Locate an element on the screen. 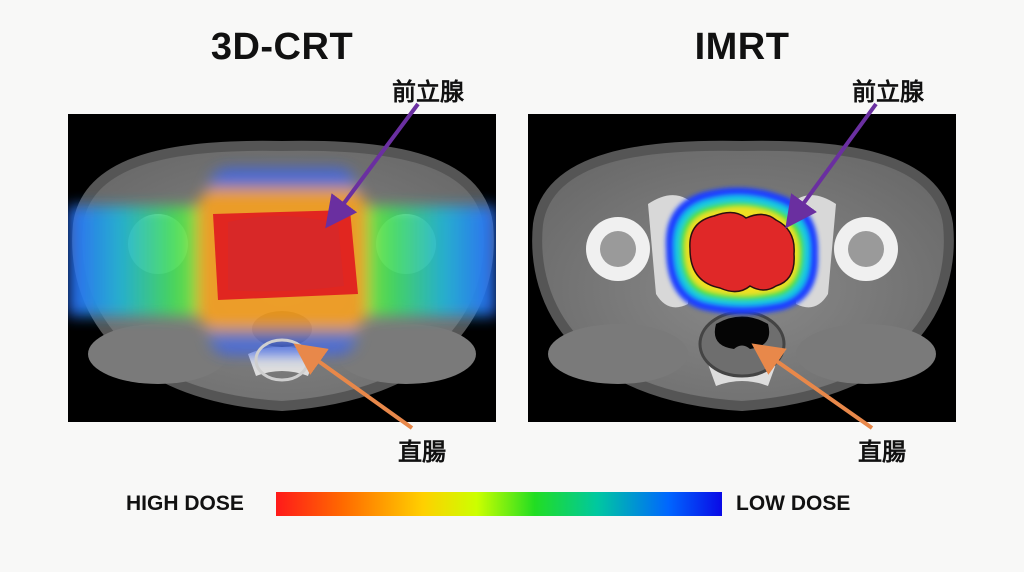 The height and width of the screenshot is (572, 1024). rectum-label-left: 直腸 is located at coordinates (422, 452).